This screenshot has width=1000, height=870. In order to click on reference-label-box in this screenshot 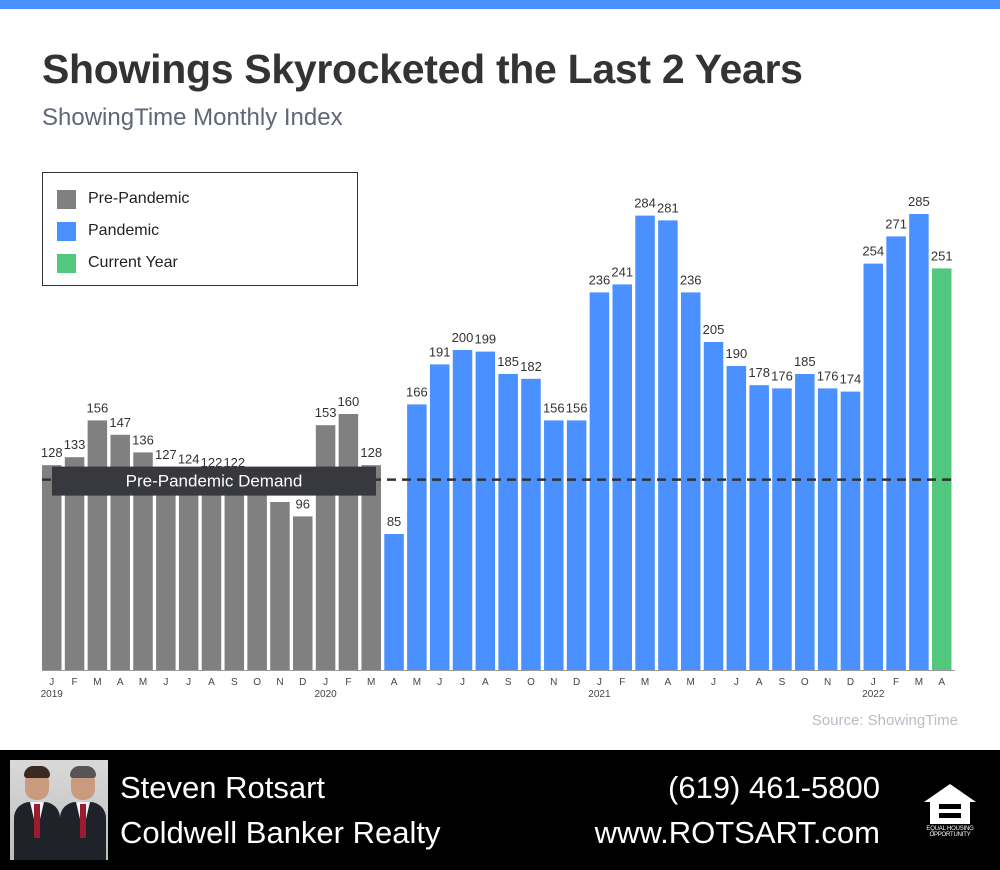, I will do `click(214, 481)`.